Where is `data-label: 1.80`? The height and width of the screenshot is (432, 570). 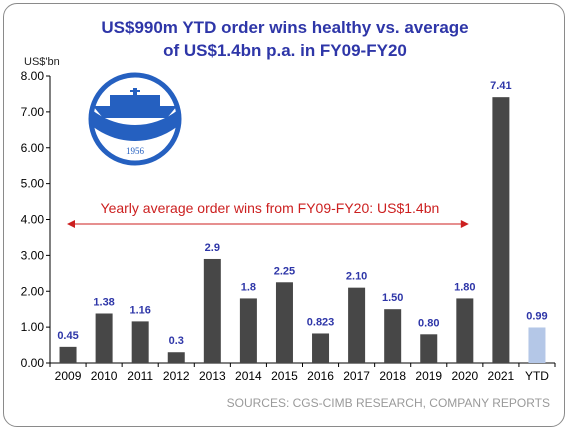 data-label: 1.80 is located at coordinates (464, 287).